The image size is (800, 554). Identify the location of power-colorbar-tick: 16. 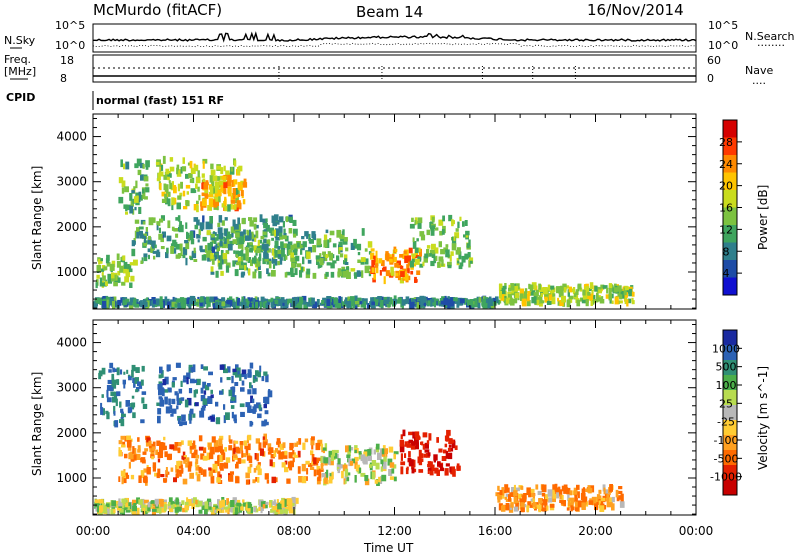
(726, 208).